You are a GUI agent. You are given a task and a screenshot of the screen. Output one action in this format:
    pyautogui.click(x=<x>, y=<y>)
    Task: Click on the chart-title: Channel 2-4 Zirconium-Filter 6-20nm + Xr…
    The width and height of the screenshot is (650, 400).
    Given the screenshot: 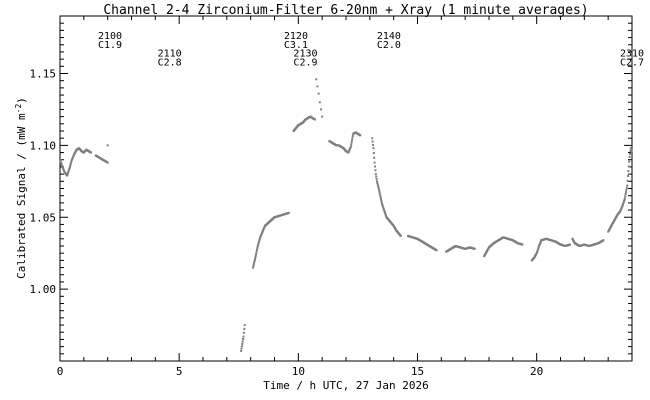 What is the action you would take?
    pyautogui.click(x=345, y=10)
    